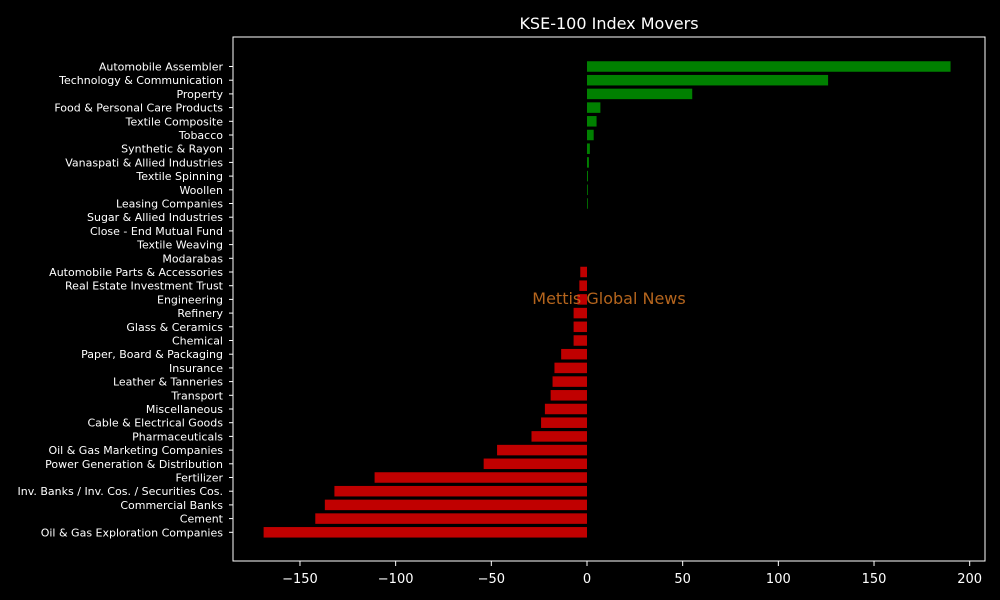 The height and width of the screenshot is (600, 1000). What do you see at coordinates (300, 579) in the screenshot?
I see `x-tick-label: −150` at bounding box center [300, 579].